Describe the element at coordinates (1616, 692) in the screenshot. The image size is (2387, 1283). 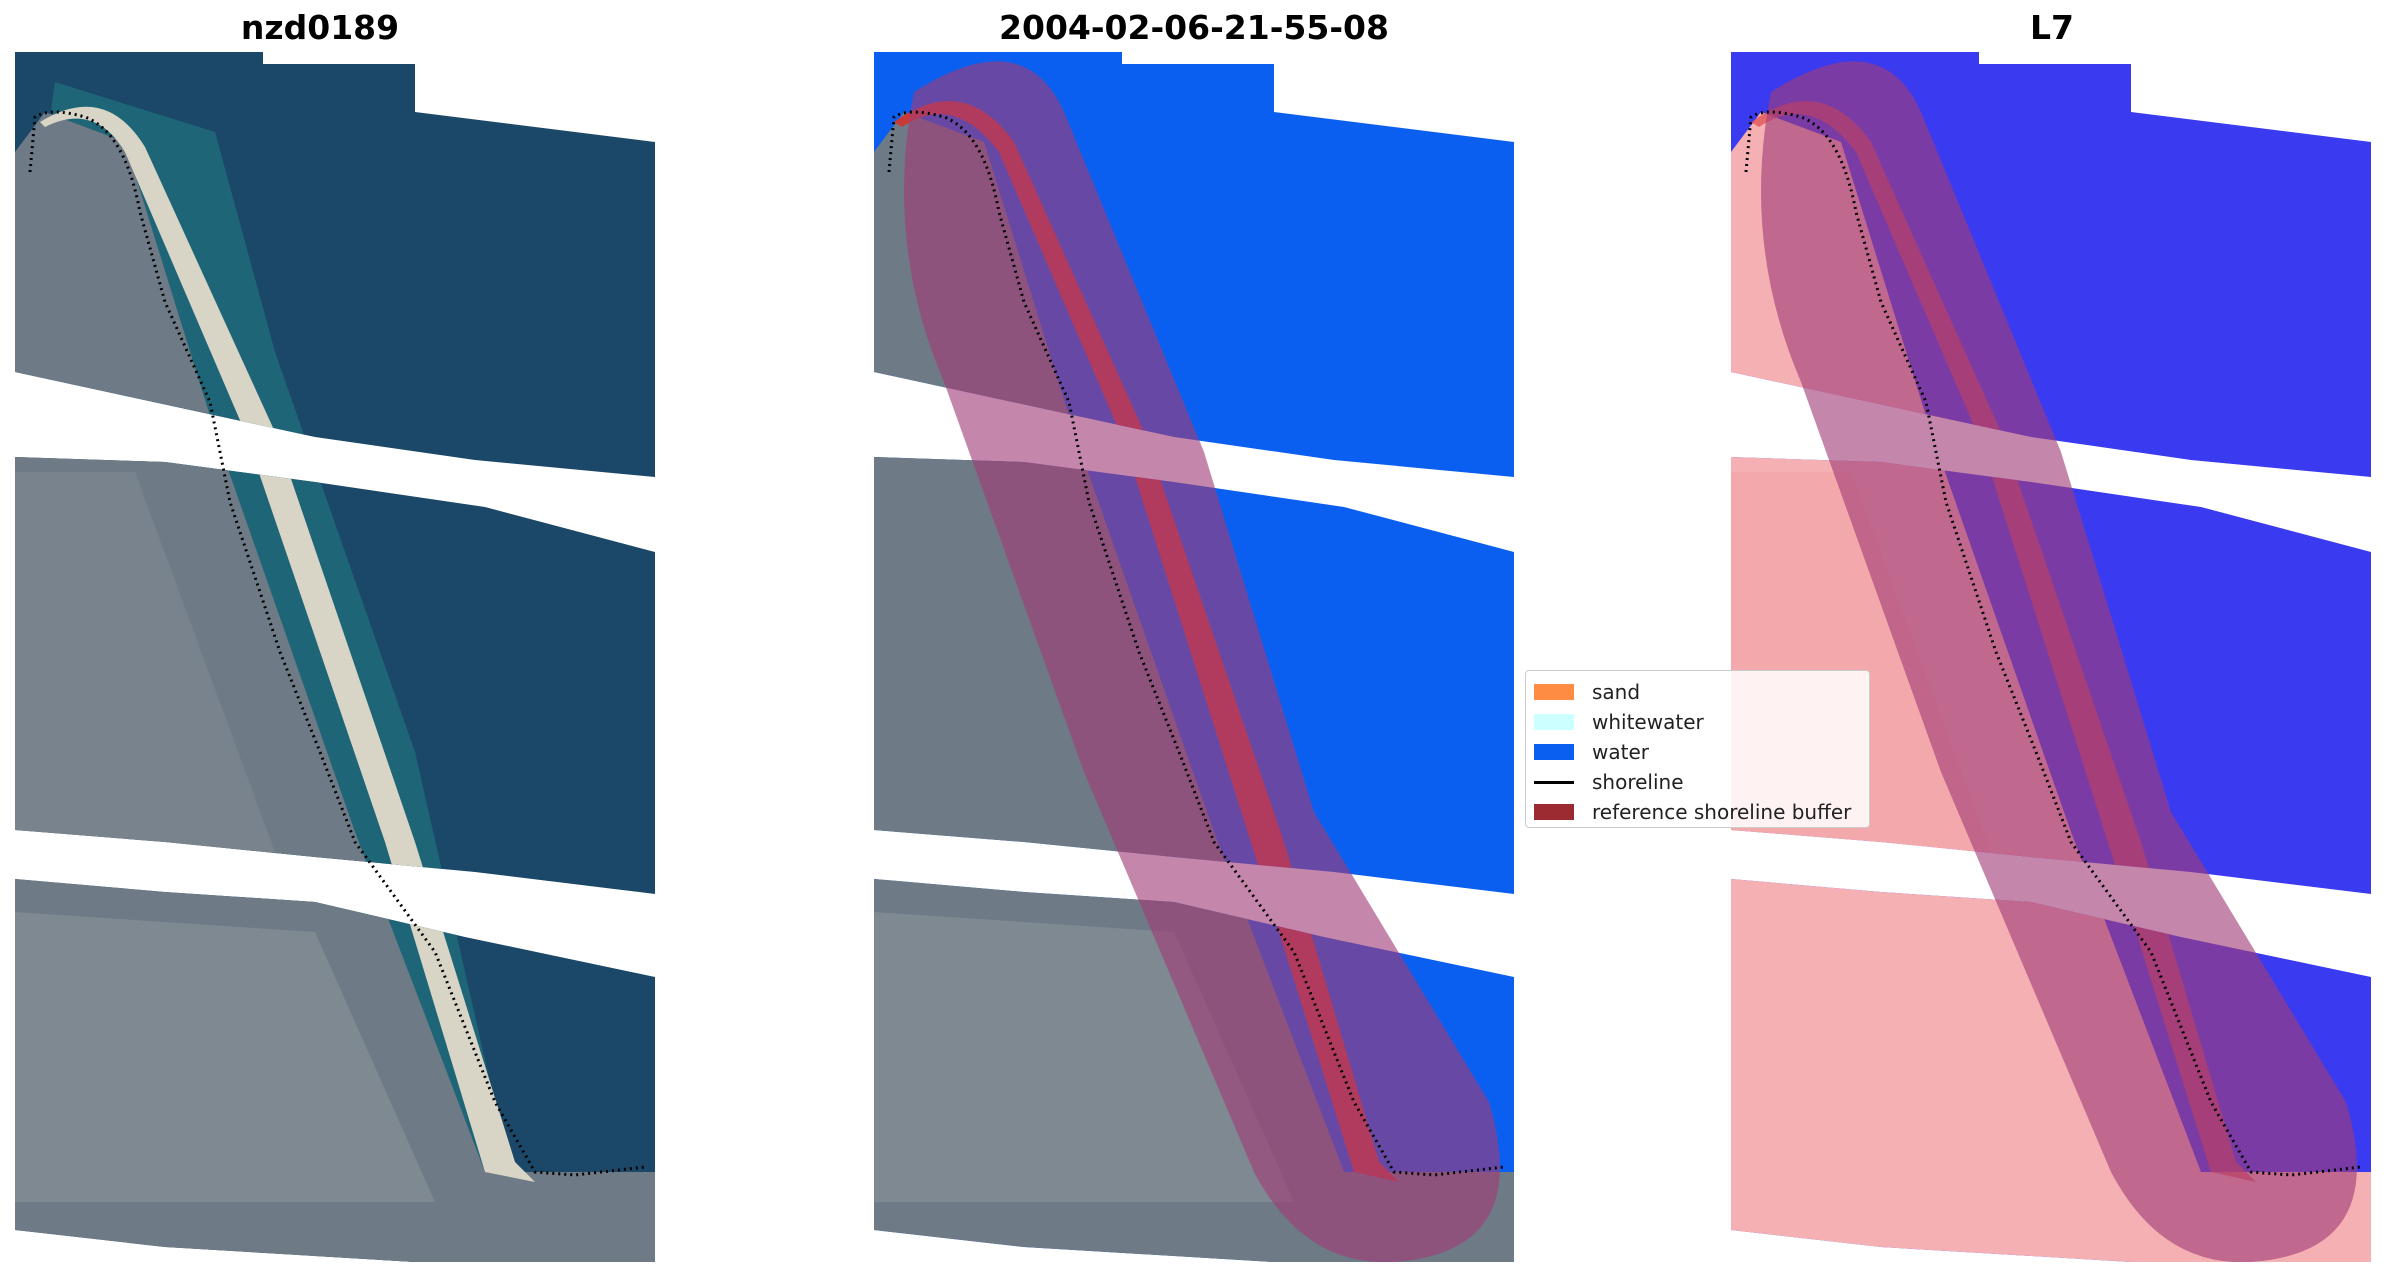
I see `legend-label: sand` at that location.